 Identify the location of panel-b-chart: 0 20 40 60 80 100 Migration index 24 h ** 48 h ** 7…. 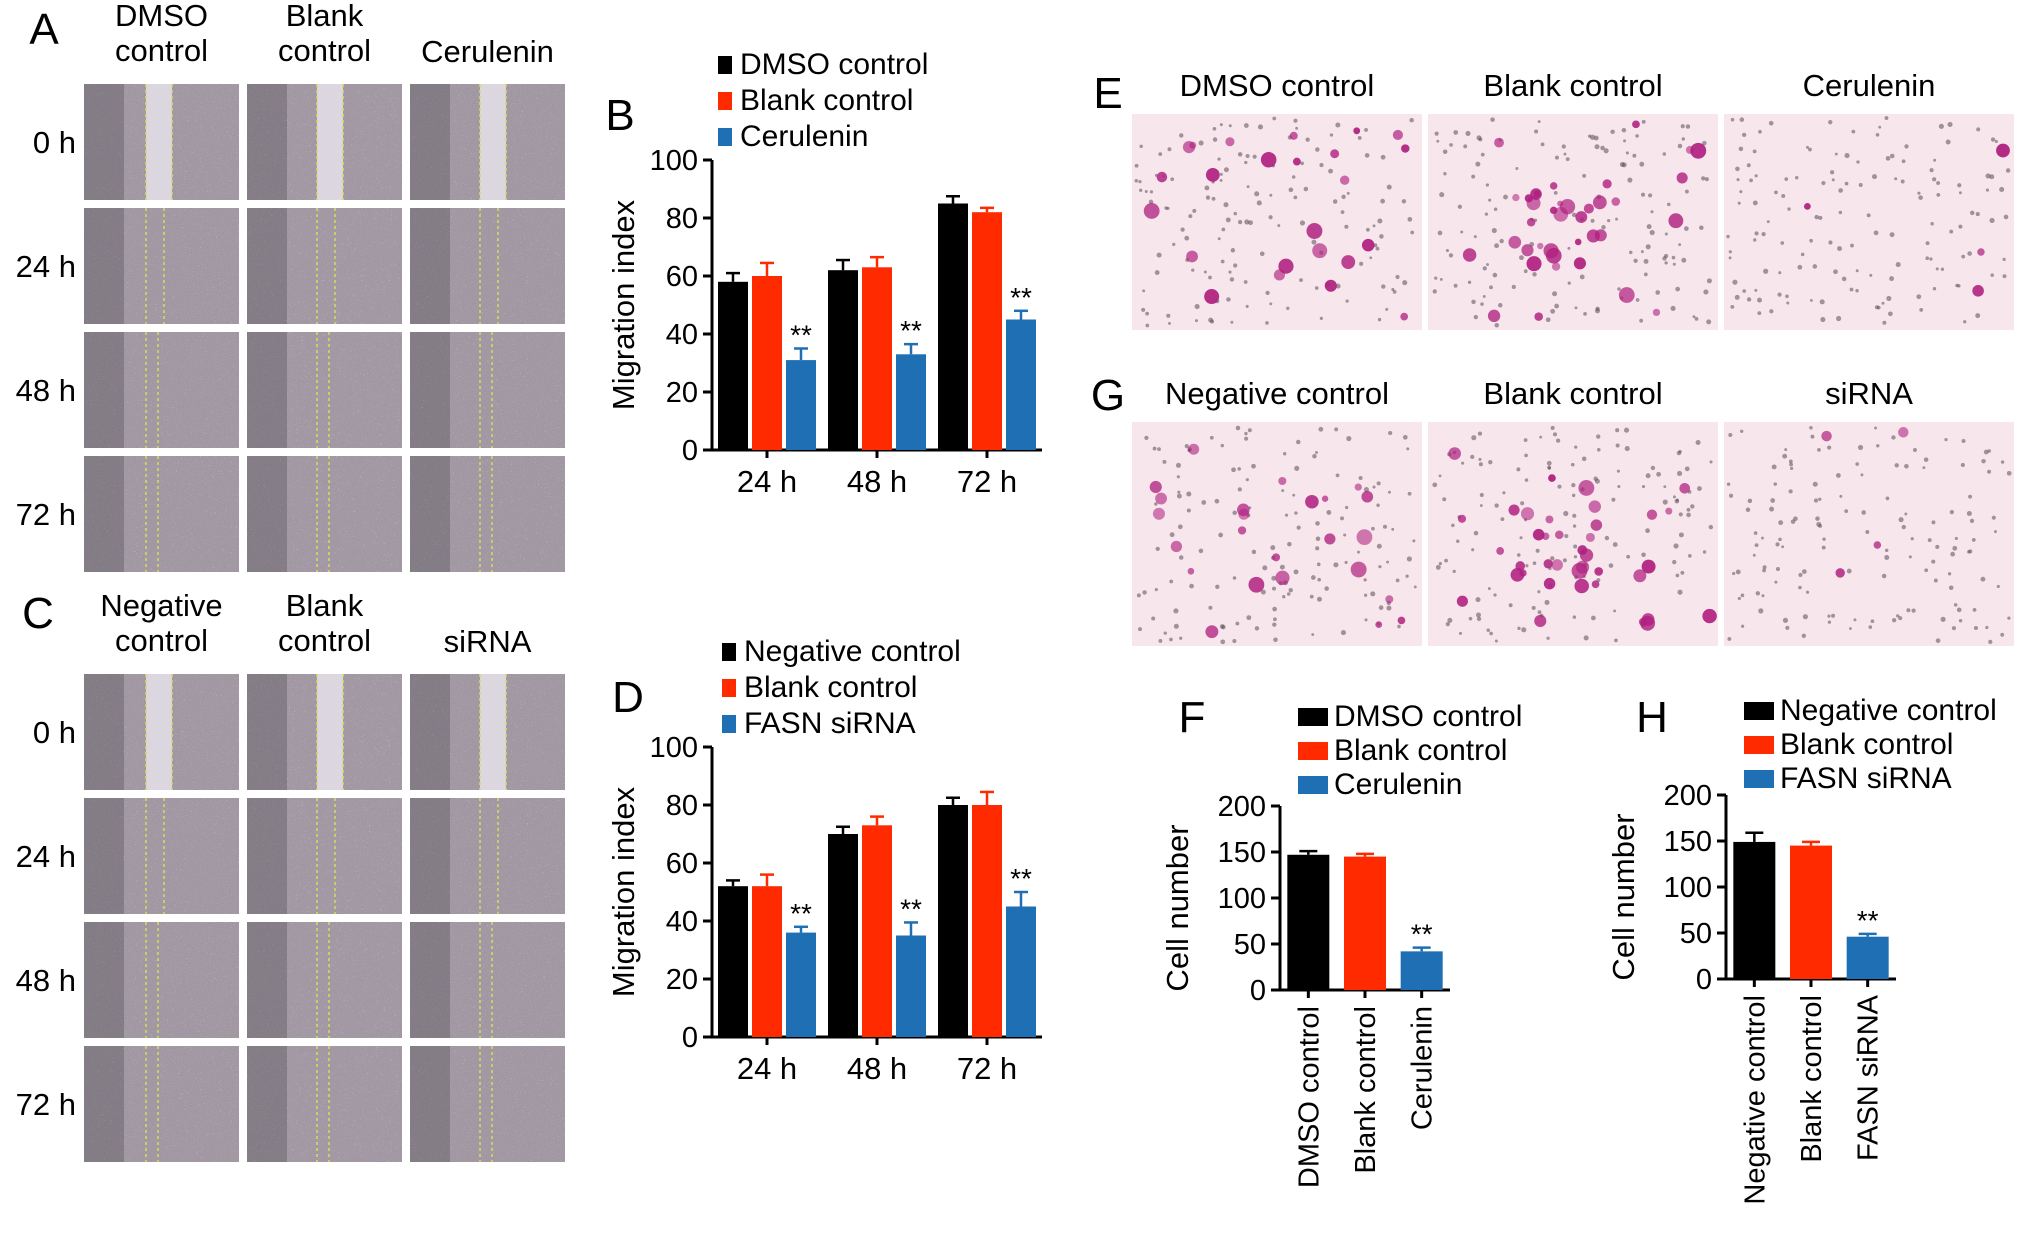
(824, 273).